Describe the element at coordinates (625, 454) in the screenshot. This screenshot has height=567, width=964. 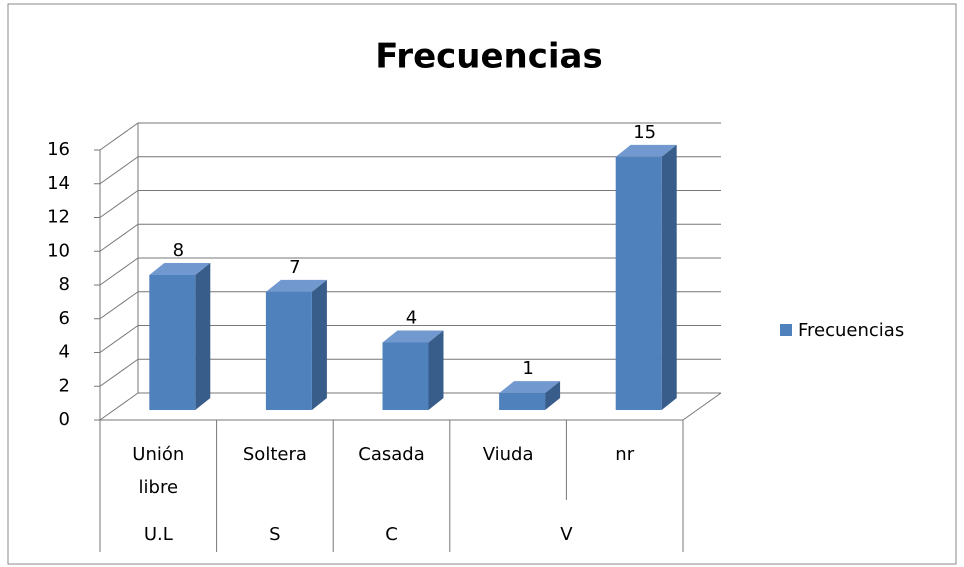
I see `x-tick-label: nr` at that location.